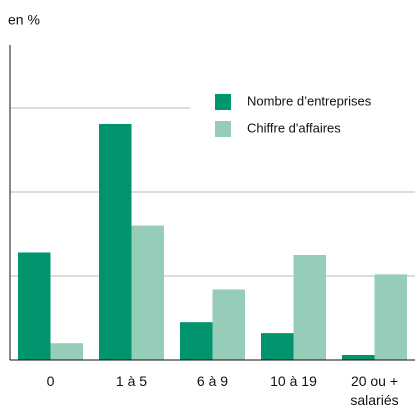 This screenshot has height=416, width=415. I want to click on y-axis-label: en %, so click(24, 20).